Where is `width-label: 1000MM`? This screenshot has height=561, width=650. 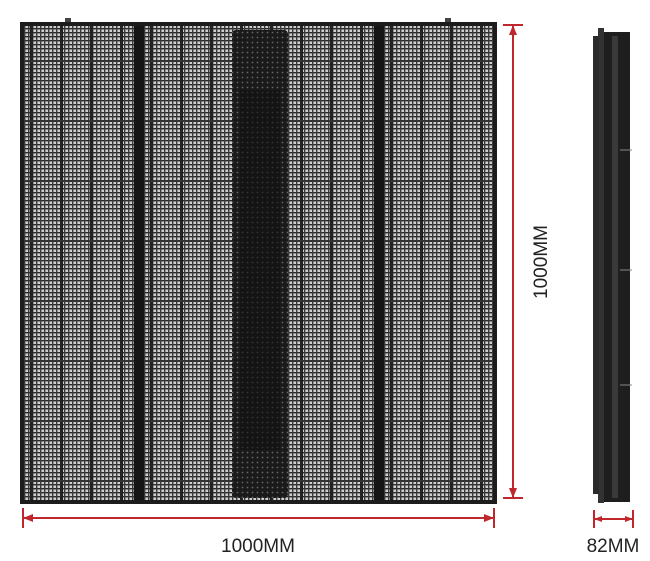
width-label: 1000MM is located at coordinates (258, 546).